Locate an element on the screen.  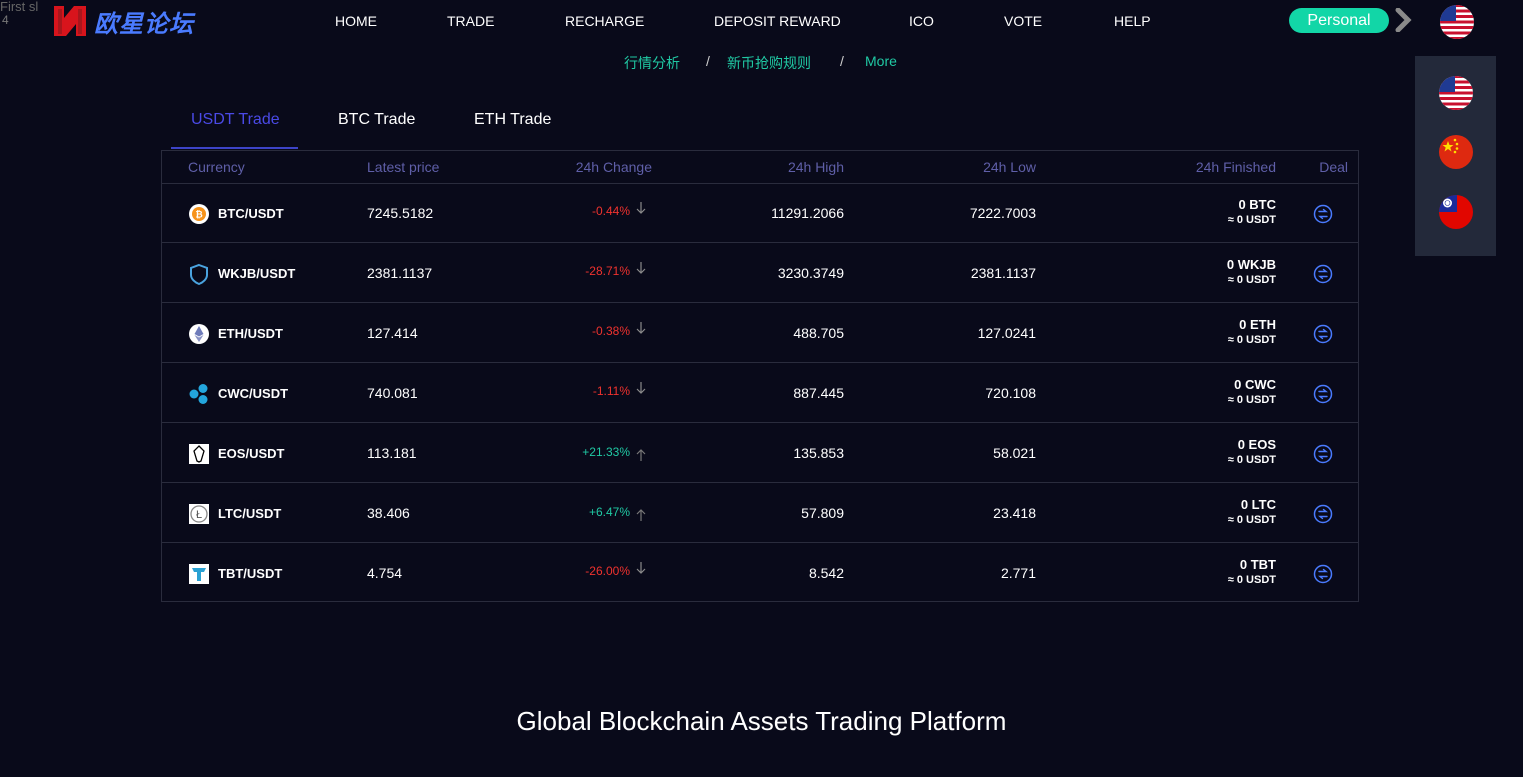
tab-usdt-trade: USDT Trade is located at coordinates (235, 119).